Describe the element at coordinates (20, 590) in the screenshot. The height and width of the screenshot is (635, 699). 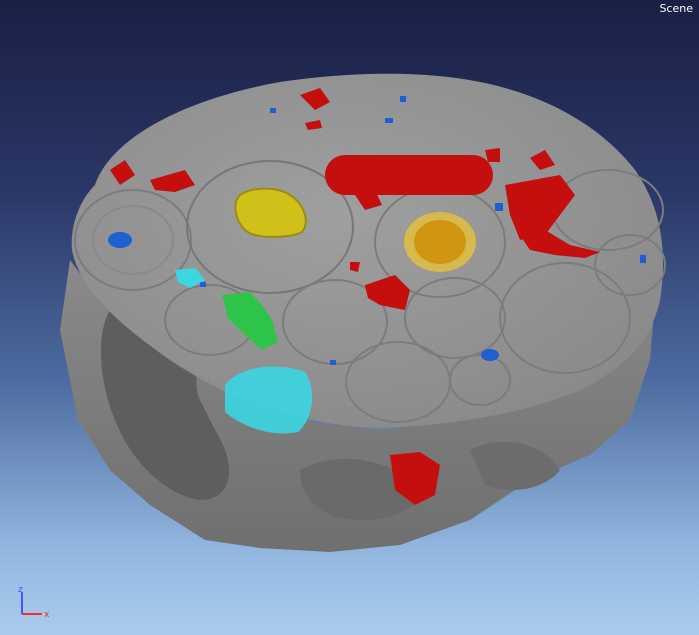
I see `z-axis-label: z` at that location.